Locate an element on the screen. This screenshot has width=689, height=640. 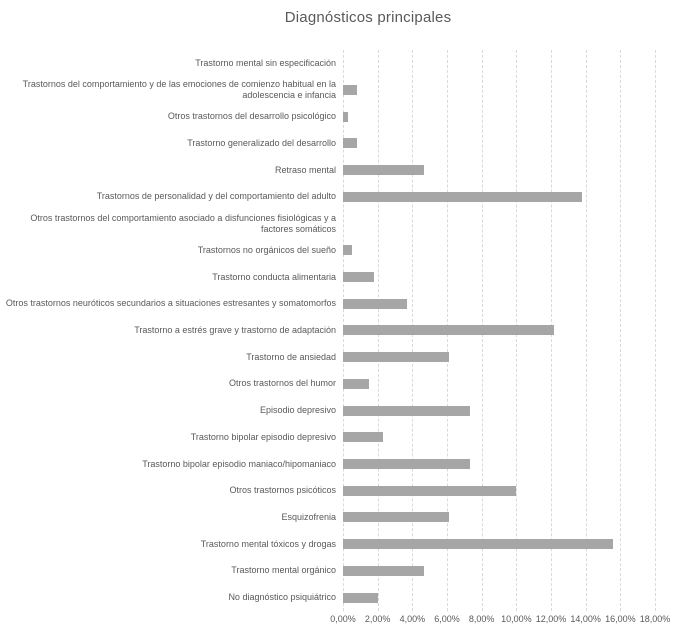
chart-row: Esquizofrenia is located at coordinates (327, 517).